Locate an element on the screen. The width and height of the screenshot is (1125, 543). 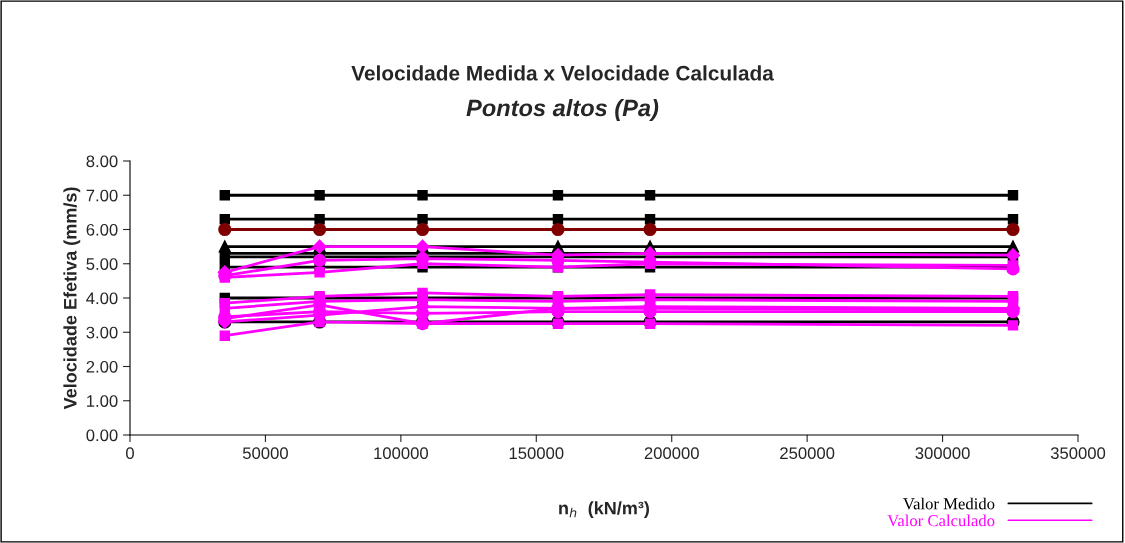
chart-title: Velocidade Medida x Velocidade Calculada is located at coordinates (562, 73).